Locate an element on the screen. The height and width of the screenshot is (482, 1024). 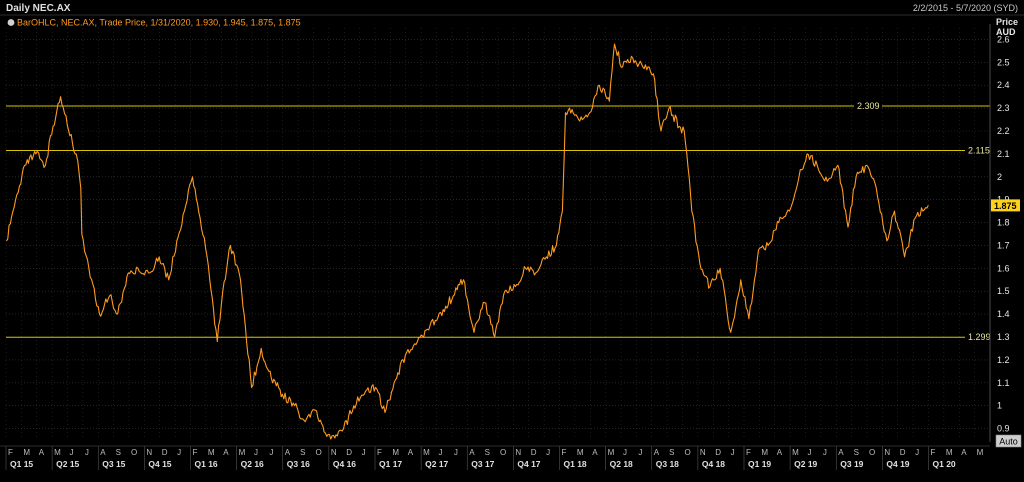
y-tick-label: 1 is located at coordinates (999, 406).